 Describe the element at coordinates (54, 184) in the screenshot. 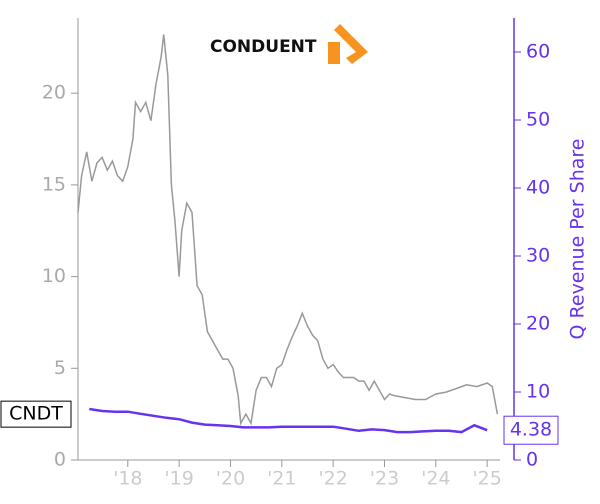

I see `y-tick-label: 15` at that location.